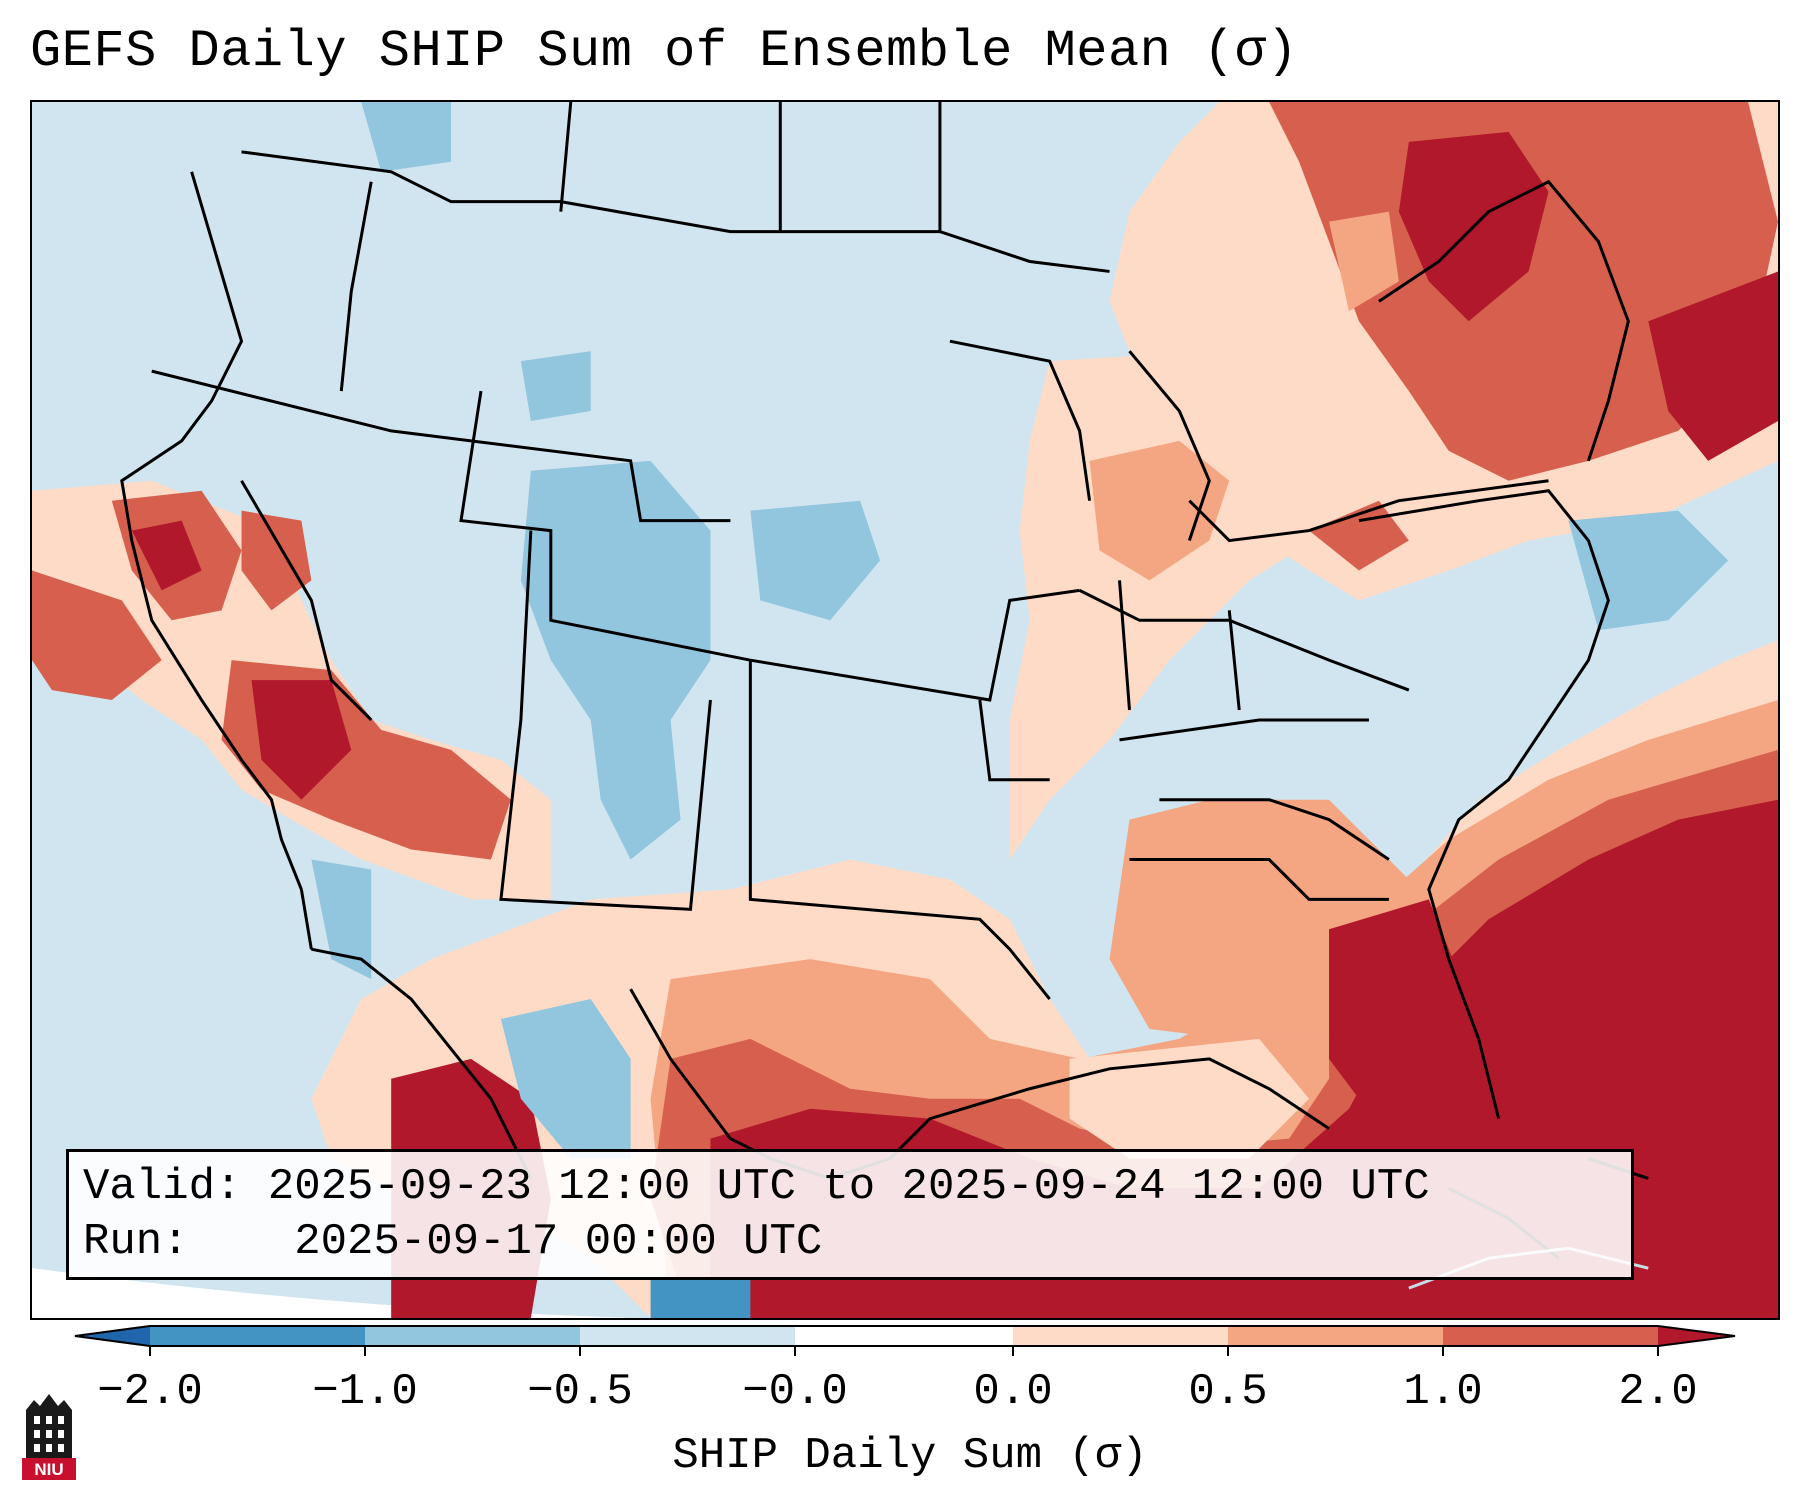 Image resolution: width=1803 pixels, height=1506 pixels. Describe the element at coordinates (1013, 1392) in the screenshot. I see `colorbar-tick-label: 0.0` at that location.